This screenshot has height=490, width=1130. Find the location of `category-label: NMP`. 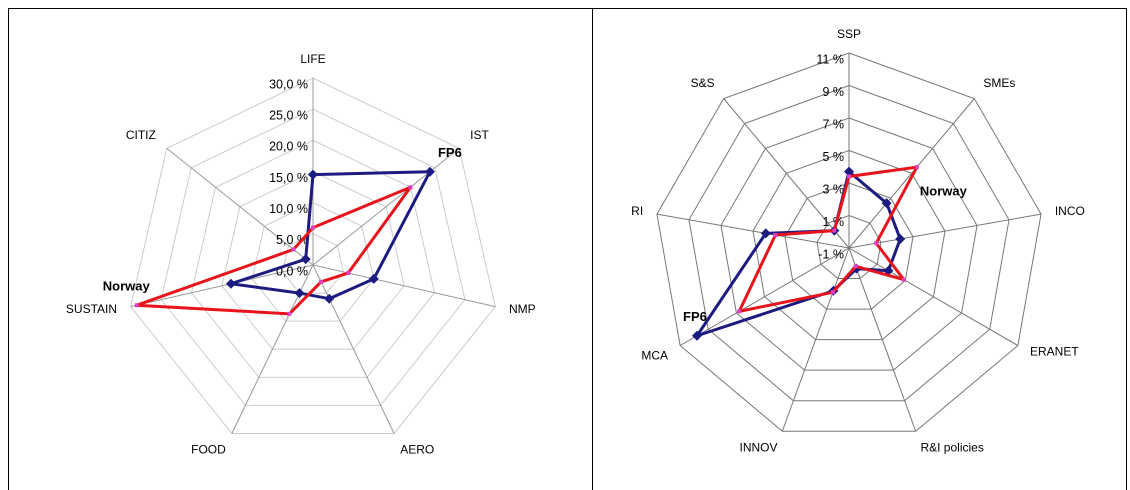

category-label: NMP is located at coordinates (522, 309).